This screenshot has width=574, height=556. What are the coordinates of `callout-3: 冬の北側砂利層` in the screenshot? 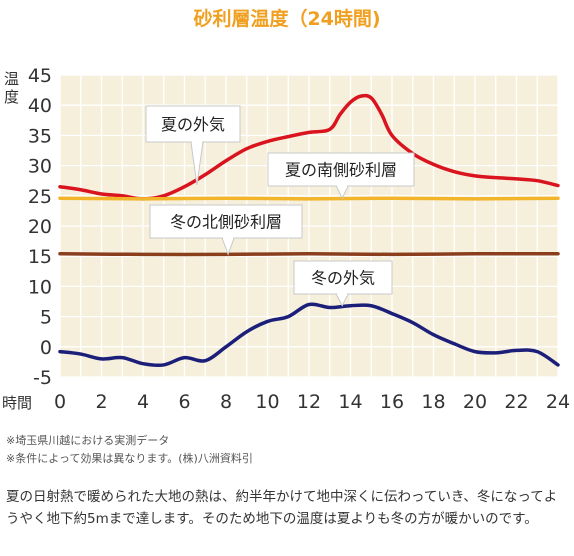 It's located at (226, 230).